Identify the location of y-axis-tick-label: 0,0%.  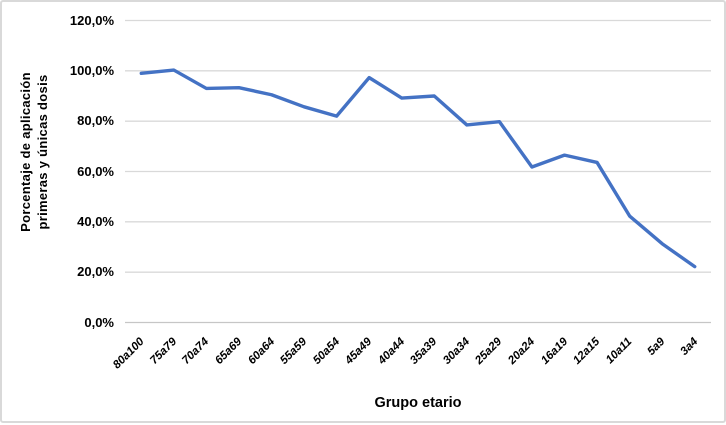
(99, 322).